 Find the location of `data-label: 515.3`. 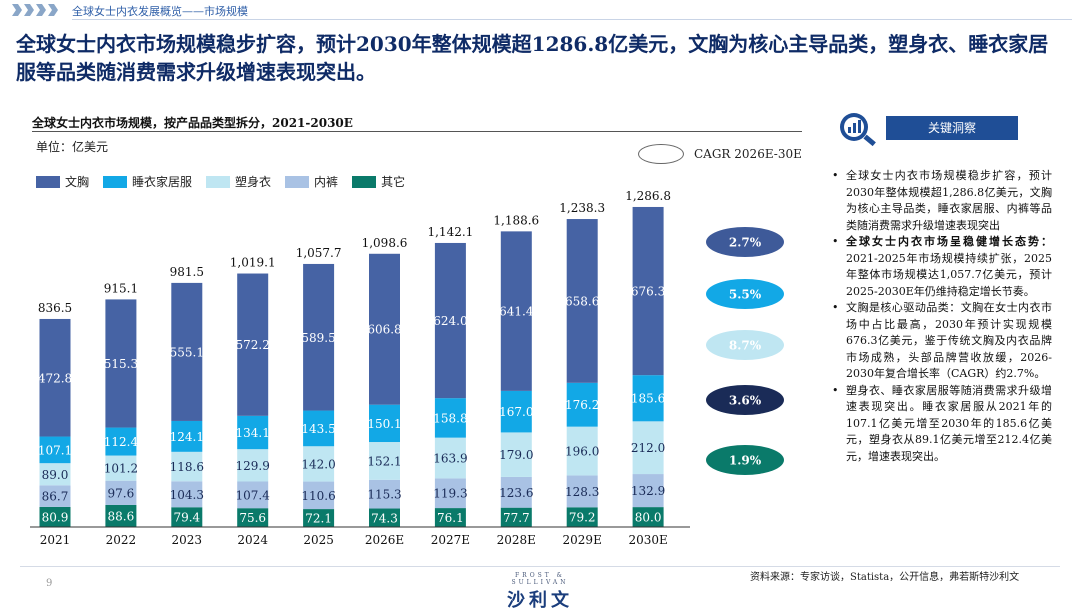

data-label: 515.3 is located at coordinates (121, 364).